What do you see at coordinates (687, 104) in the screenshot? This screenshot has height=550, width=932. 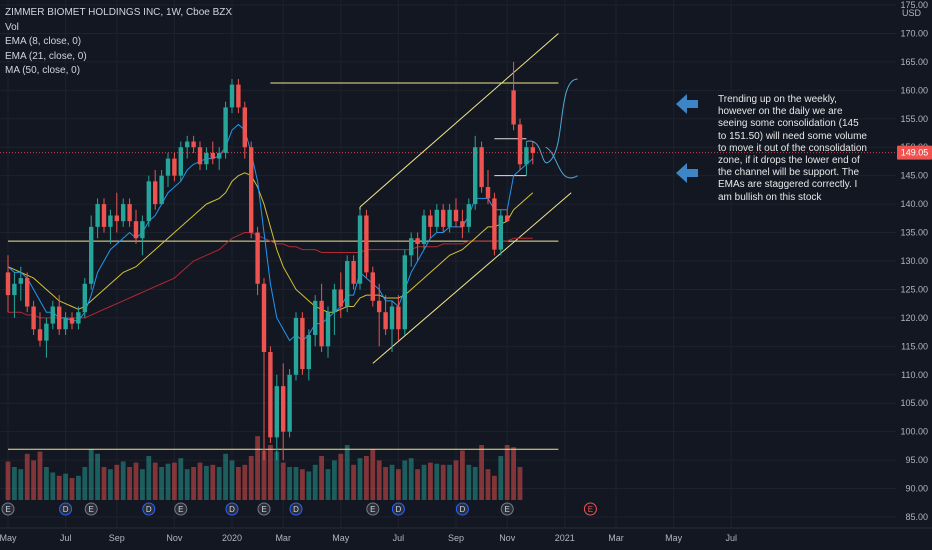 I see `arrow-upper` at bounding box center [687, 104].